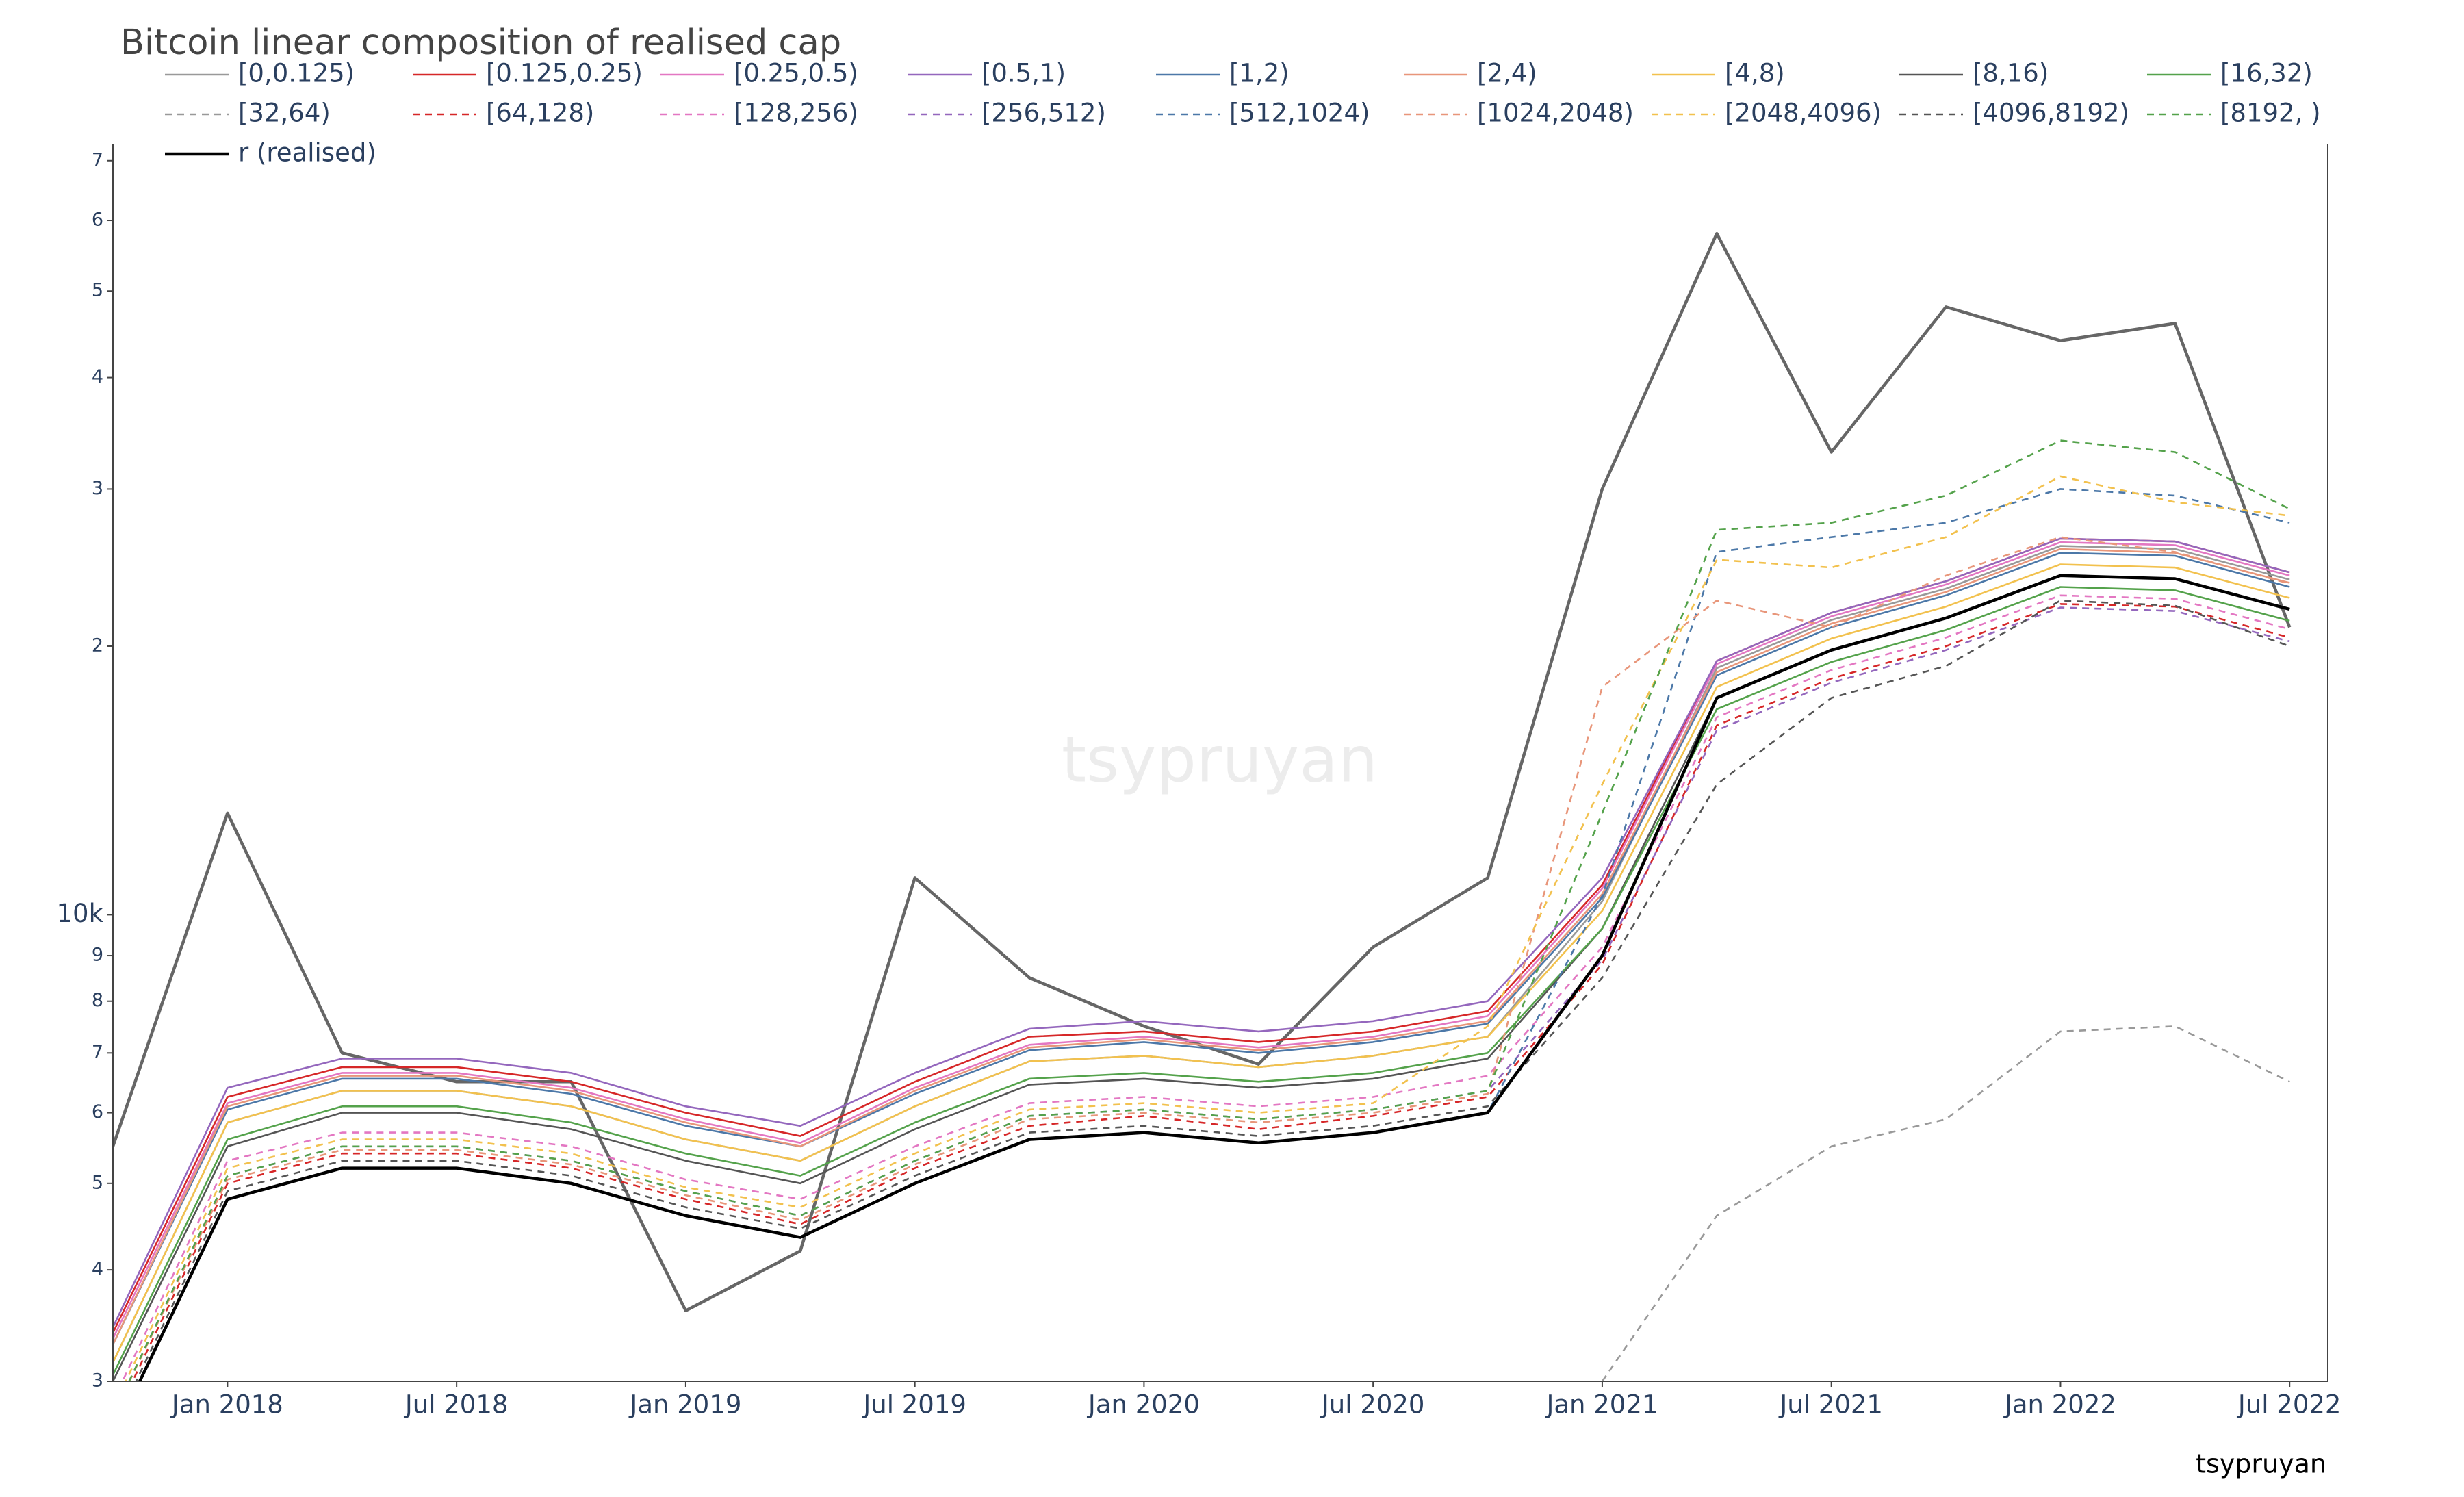 The image size is (2464, 1497). I want to click on x-tick-label: Jan 2021, so click(1601, 1405).